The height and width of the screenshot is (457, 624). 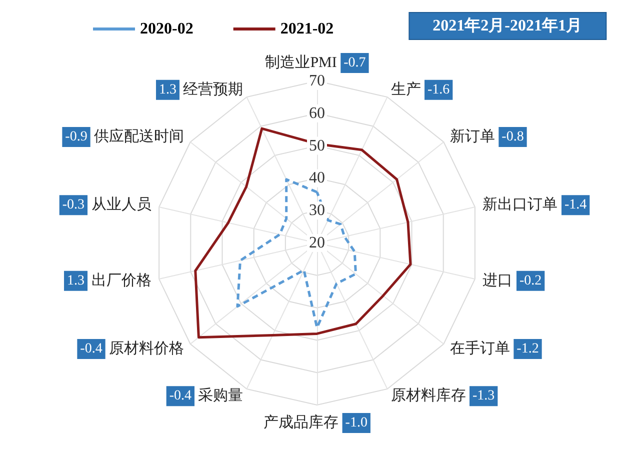 I want to click on text: -0.9, so click(x=76, y=137).